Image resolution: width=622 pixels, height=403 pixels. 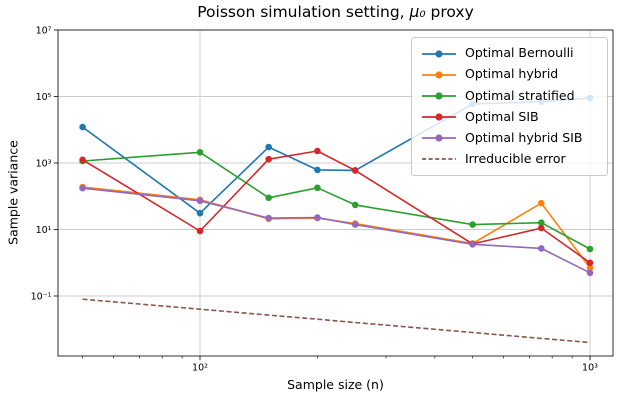 I want to click on x-axis-label: Sample size (n), so click(x=335, y=384).